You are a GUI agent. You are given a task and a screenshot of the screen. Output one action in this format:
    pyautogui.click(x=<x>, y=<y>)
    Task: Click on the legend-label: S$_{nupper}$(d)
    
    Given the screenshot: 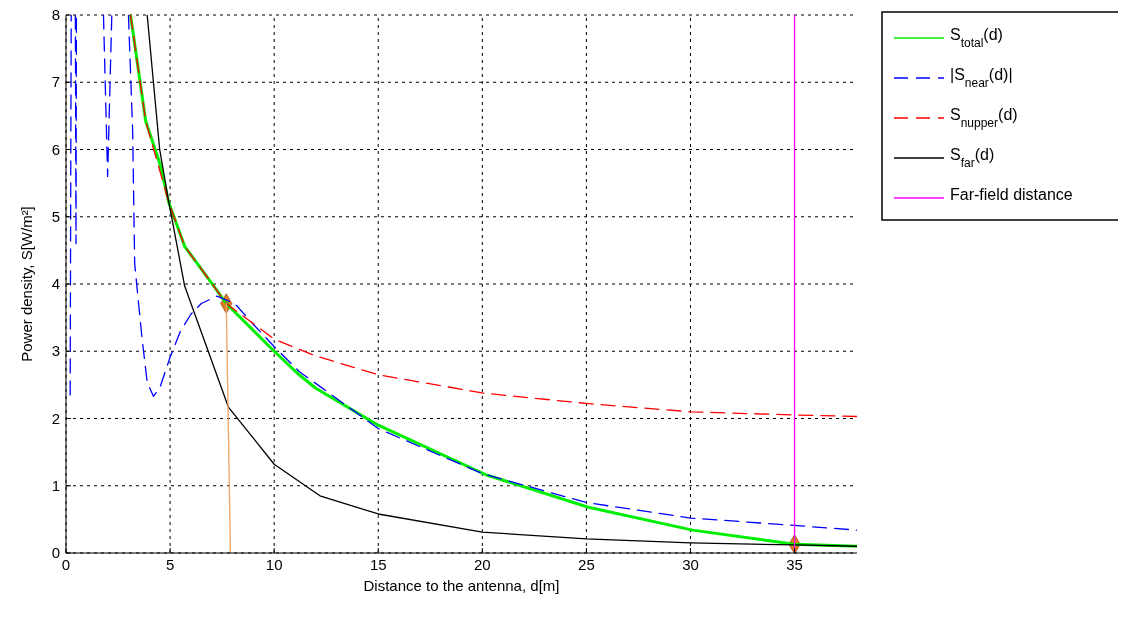 What is the action you would take?
    pyautogui.click(x=984, y=118)
    